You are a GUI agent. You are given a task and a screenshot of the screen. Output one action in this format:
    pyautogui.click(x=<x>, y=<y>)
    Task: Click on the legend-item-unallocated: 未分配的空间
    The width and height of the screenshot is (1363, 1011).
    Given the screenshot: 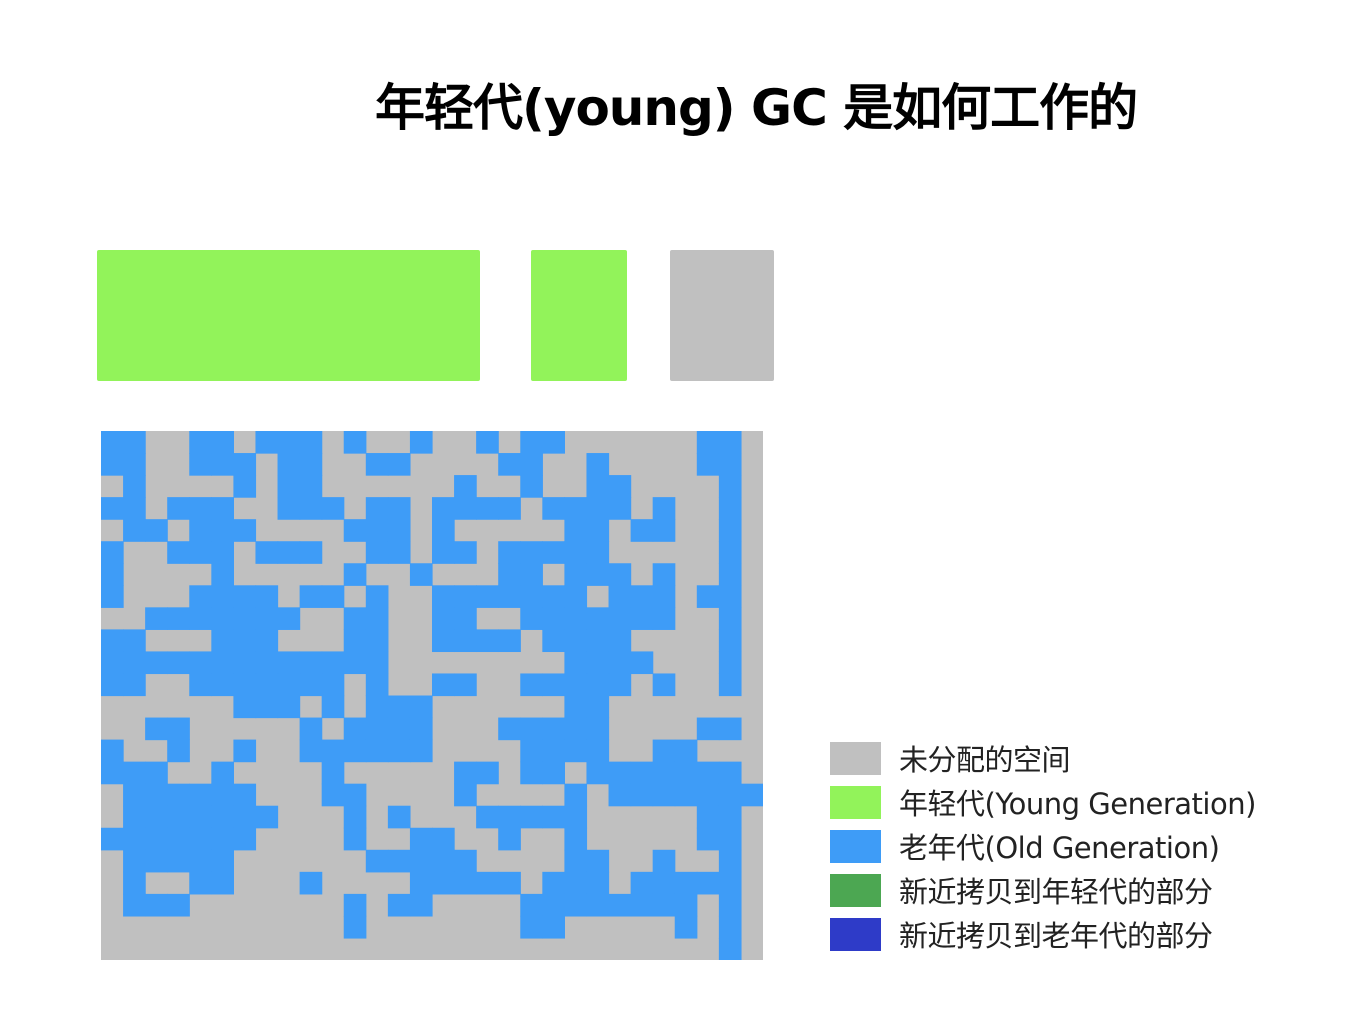 What is the action you would take?
    pyautogui.click(x=1043, y=758)
    